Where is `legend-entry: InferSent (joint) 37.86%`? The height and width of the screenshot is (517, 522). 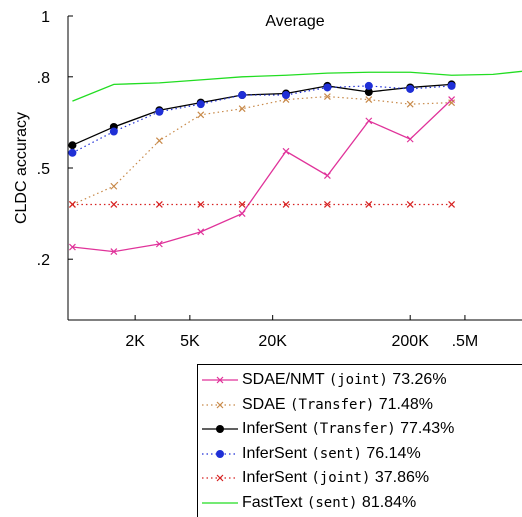 legend-entry: InferSent (joint) 37.86% is located at coordinates (313, 478).